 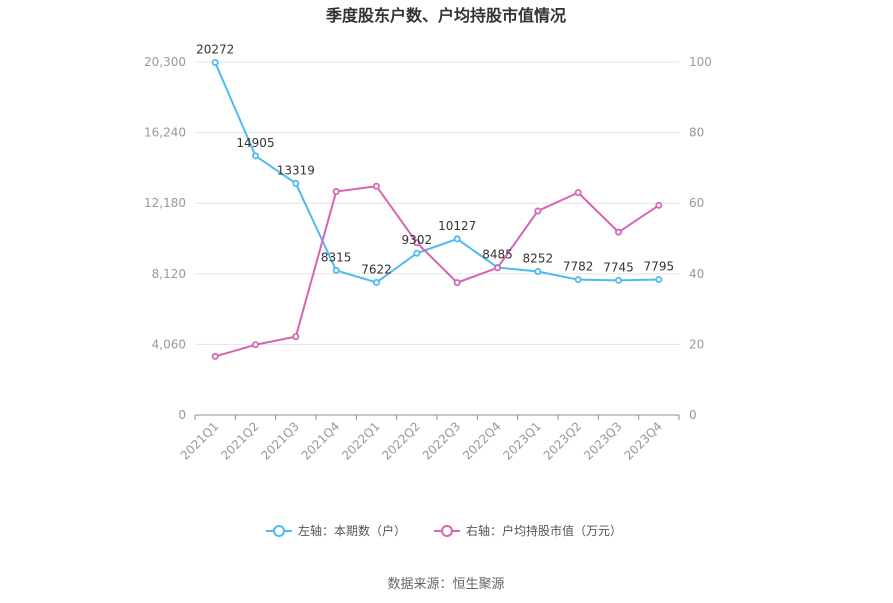 What do you see at coordinates (240, 441) in the screenshot?
I see `x-axis-tick-label: 2021Q2` at bounding box center [240, 441].